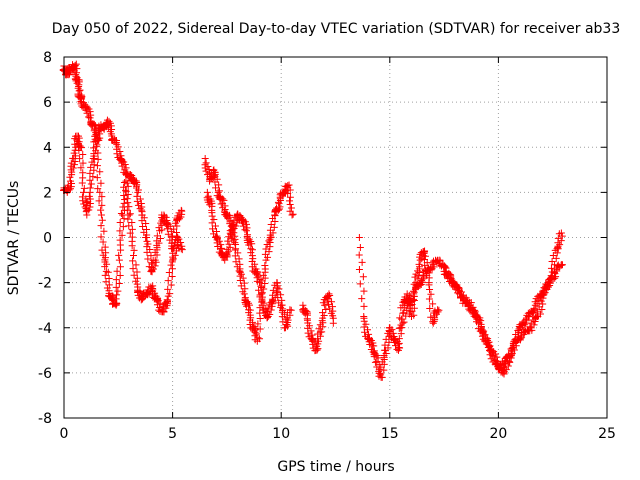 The width and height of the screenshot is (640, 480). Describe the element at coordinates (607, 434) in the screenshot. I see `x-tick-label: 25` at that location.